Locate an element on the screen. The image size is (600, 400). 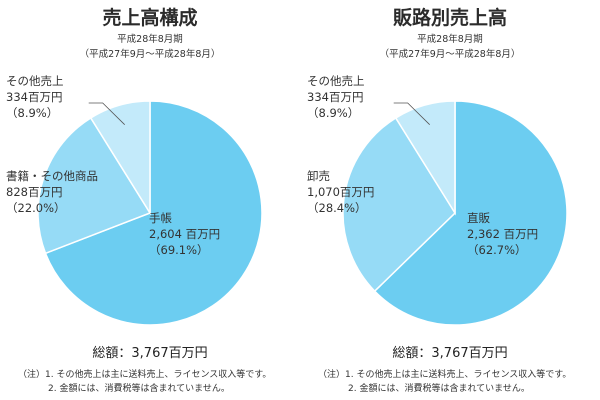
slice-value: 2,362 百万円 is located at coordinates (503, 234).